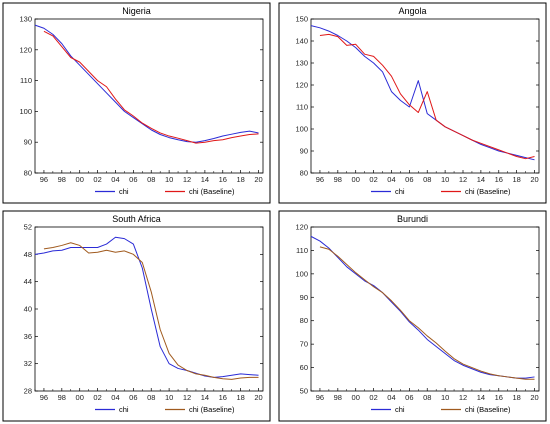  What do you see at coordinates (28, 227) in the screenshot?
I see `y-tick-label: 52` at bounding box center [28, 227].